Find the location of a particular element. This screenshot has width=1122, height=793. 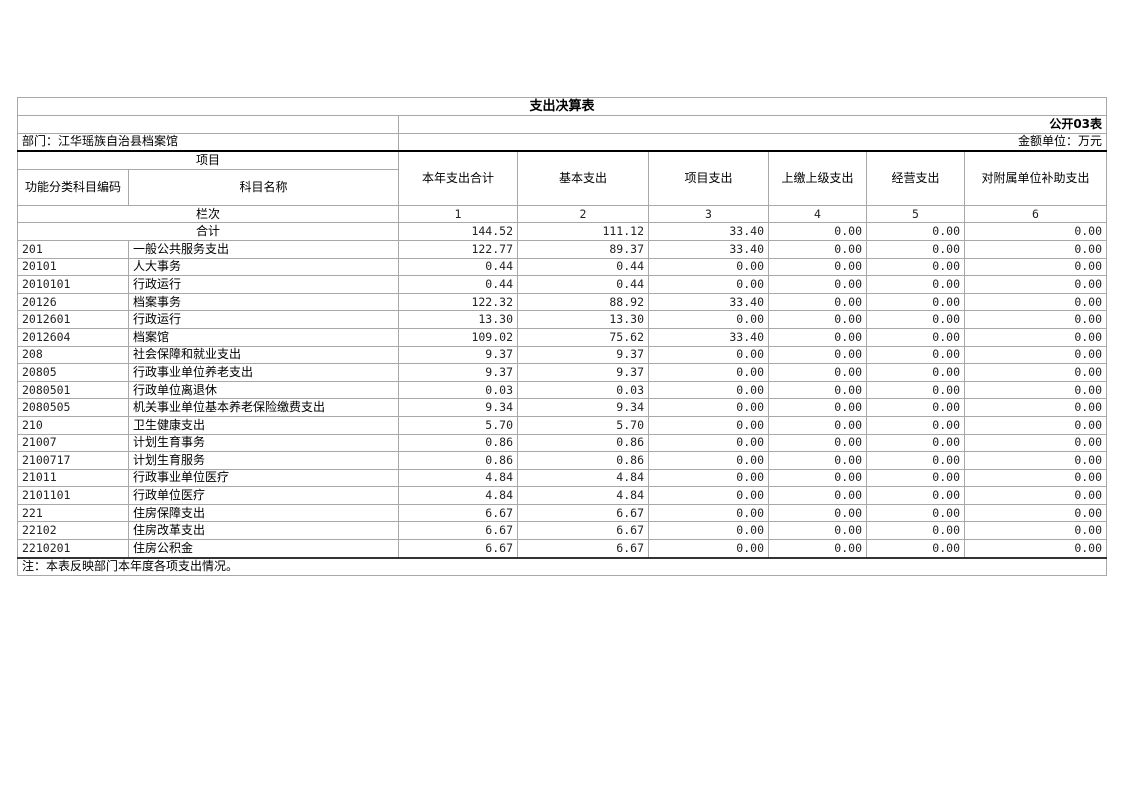

row-code: 2100717 is located at coordinates (73, 460).